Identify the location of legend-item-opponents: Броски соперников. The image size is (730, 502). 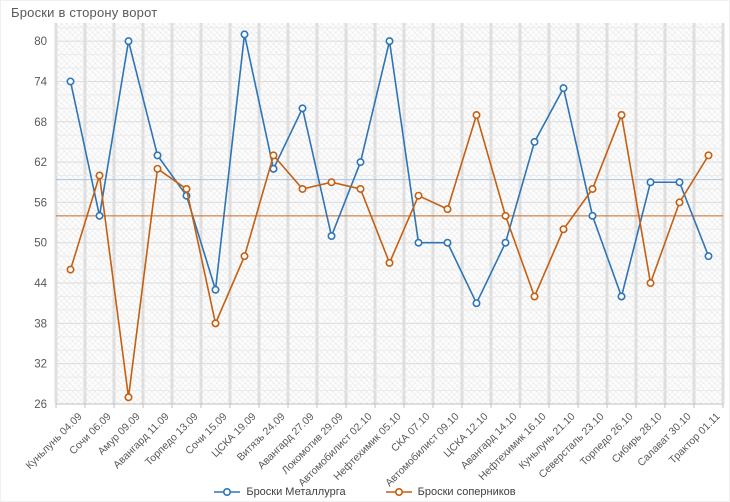
(450, 492).